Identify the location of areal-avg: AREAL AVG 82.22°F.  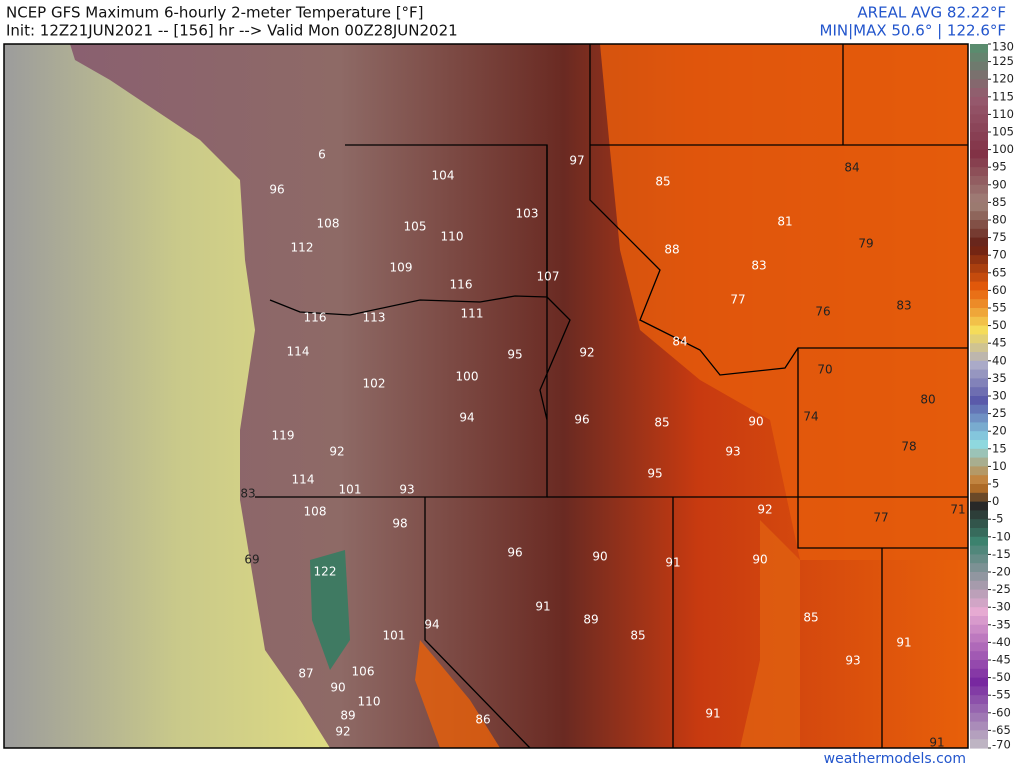
(931, 13).